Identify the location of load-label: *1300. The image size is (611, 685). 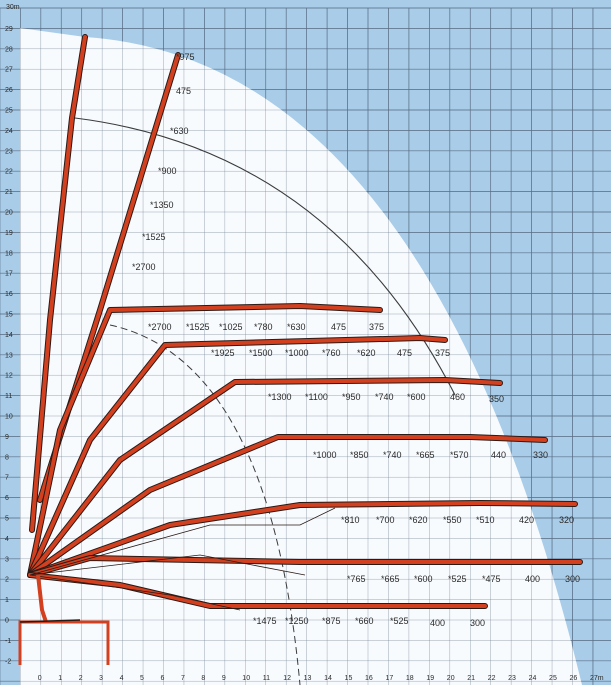
(280, 397).